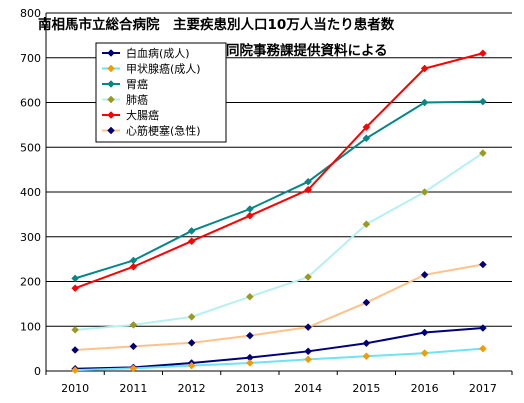 This screenshot has height=403, width=524. What do you see at coordinates (483, 388) in the screenshot?
I see `x-tick-label: 2017` at bounding box center [483, 388].